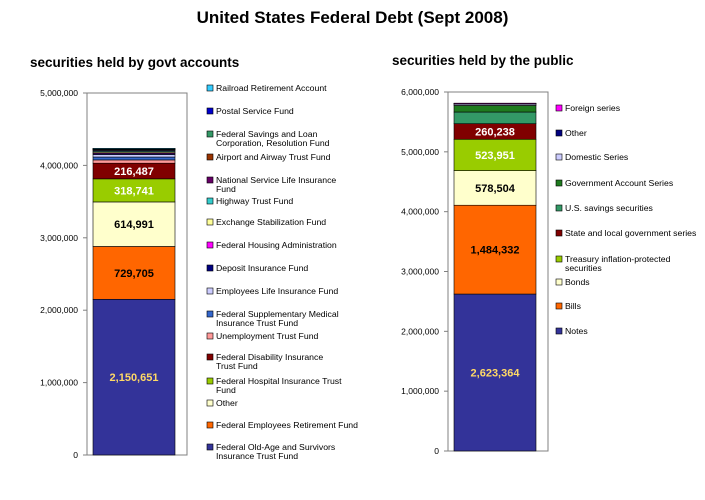 This screenshot has height=500, width=705. I want to click on bar-segment-treasury-inflation-protected-securities, so click(495, 154).